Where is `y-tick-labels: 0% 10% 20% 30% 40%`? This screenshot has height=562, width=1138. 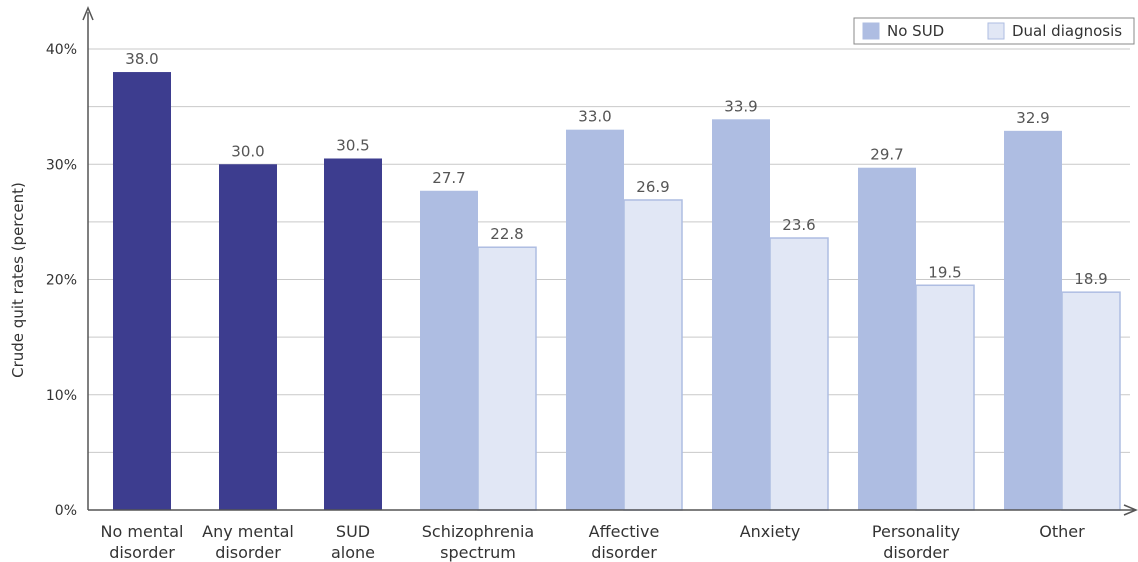
y-tick-labels: 0% 10% 20% 30% 40% is located at coordinates (61, 280).